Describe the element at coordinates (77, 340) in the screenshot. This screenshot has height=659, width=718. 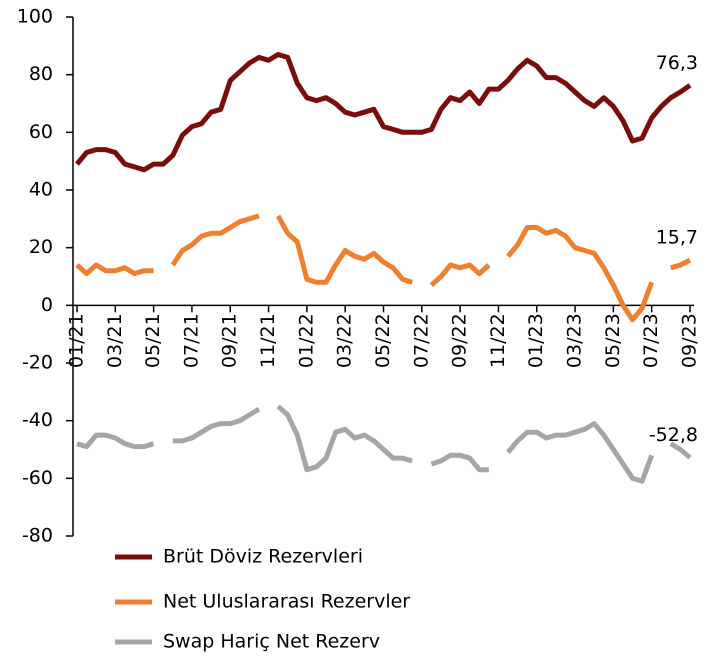
I see `x-tick-label: 01/21` at that location.